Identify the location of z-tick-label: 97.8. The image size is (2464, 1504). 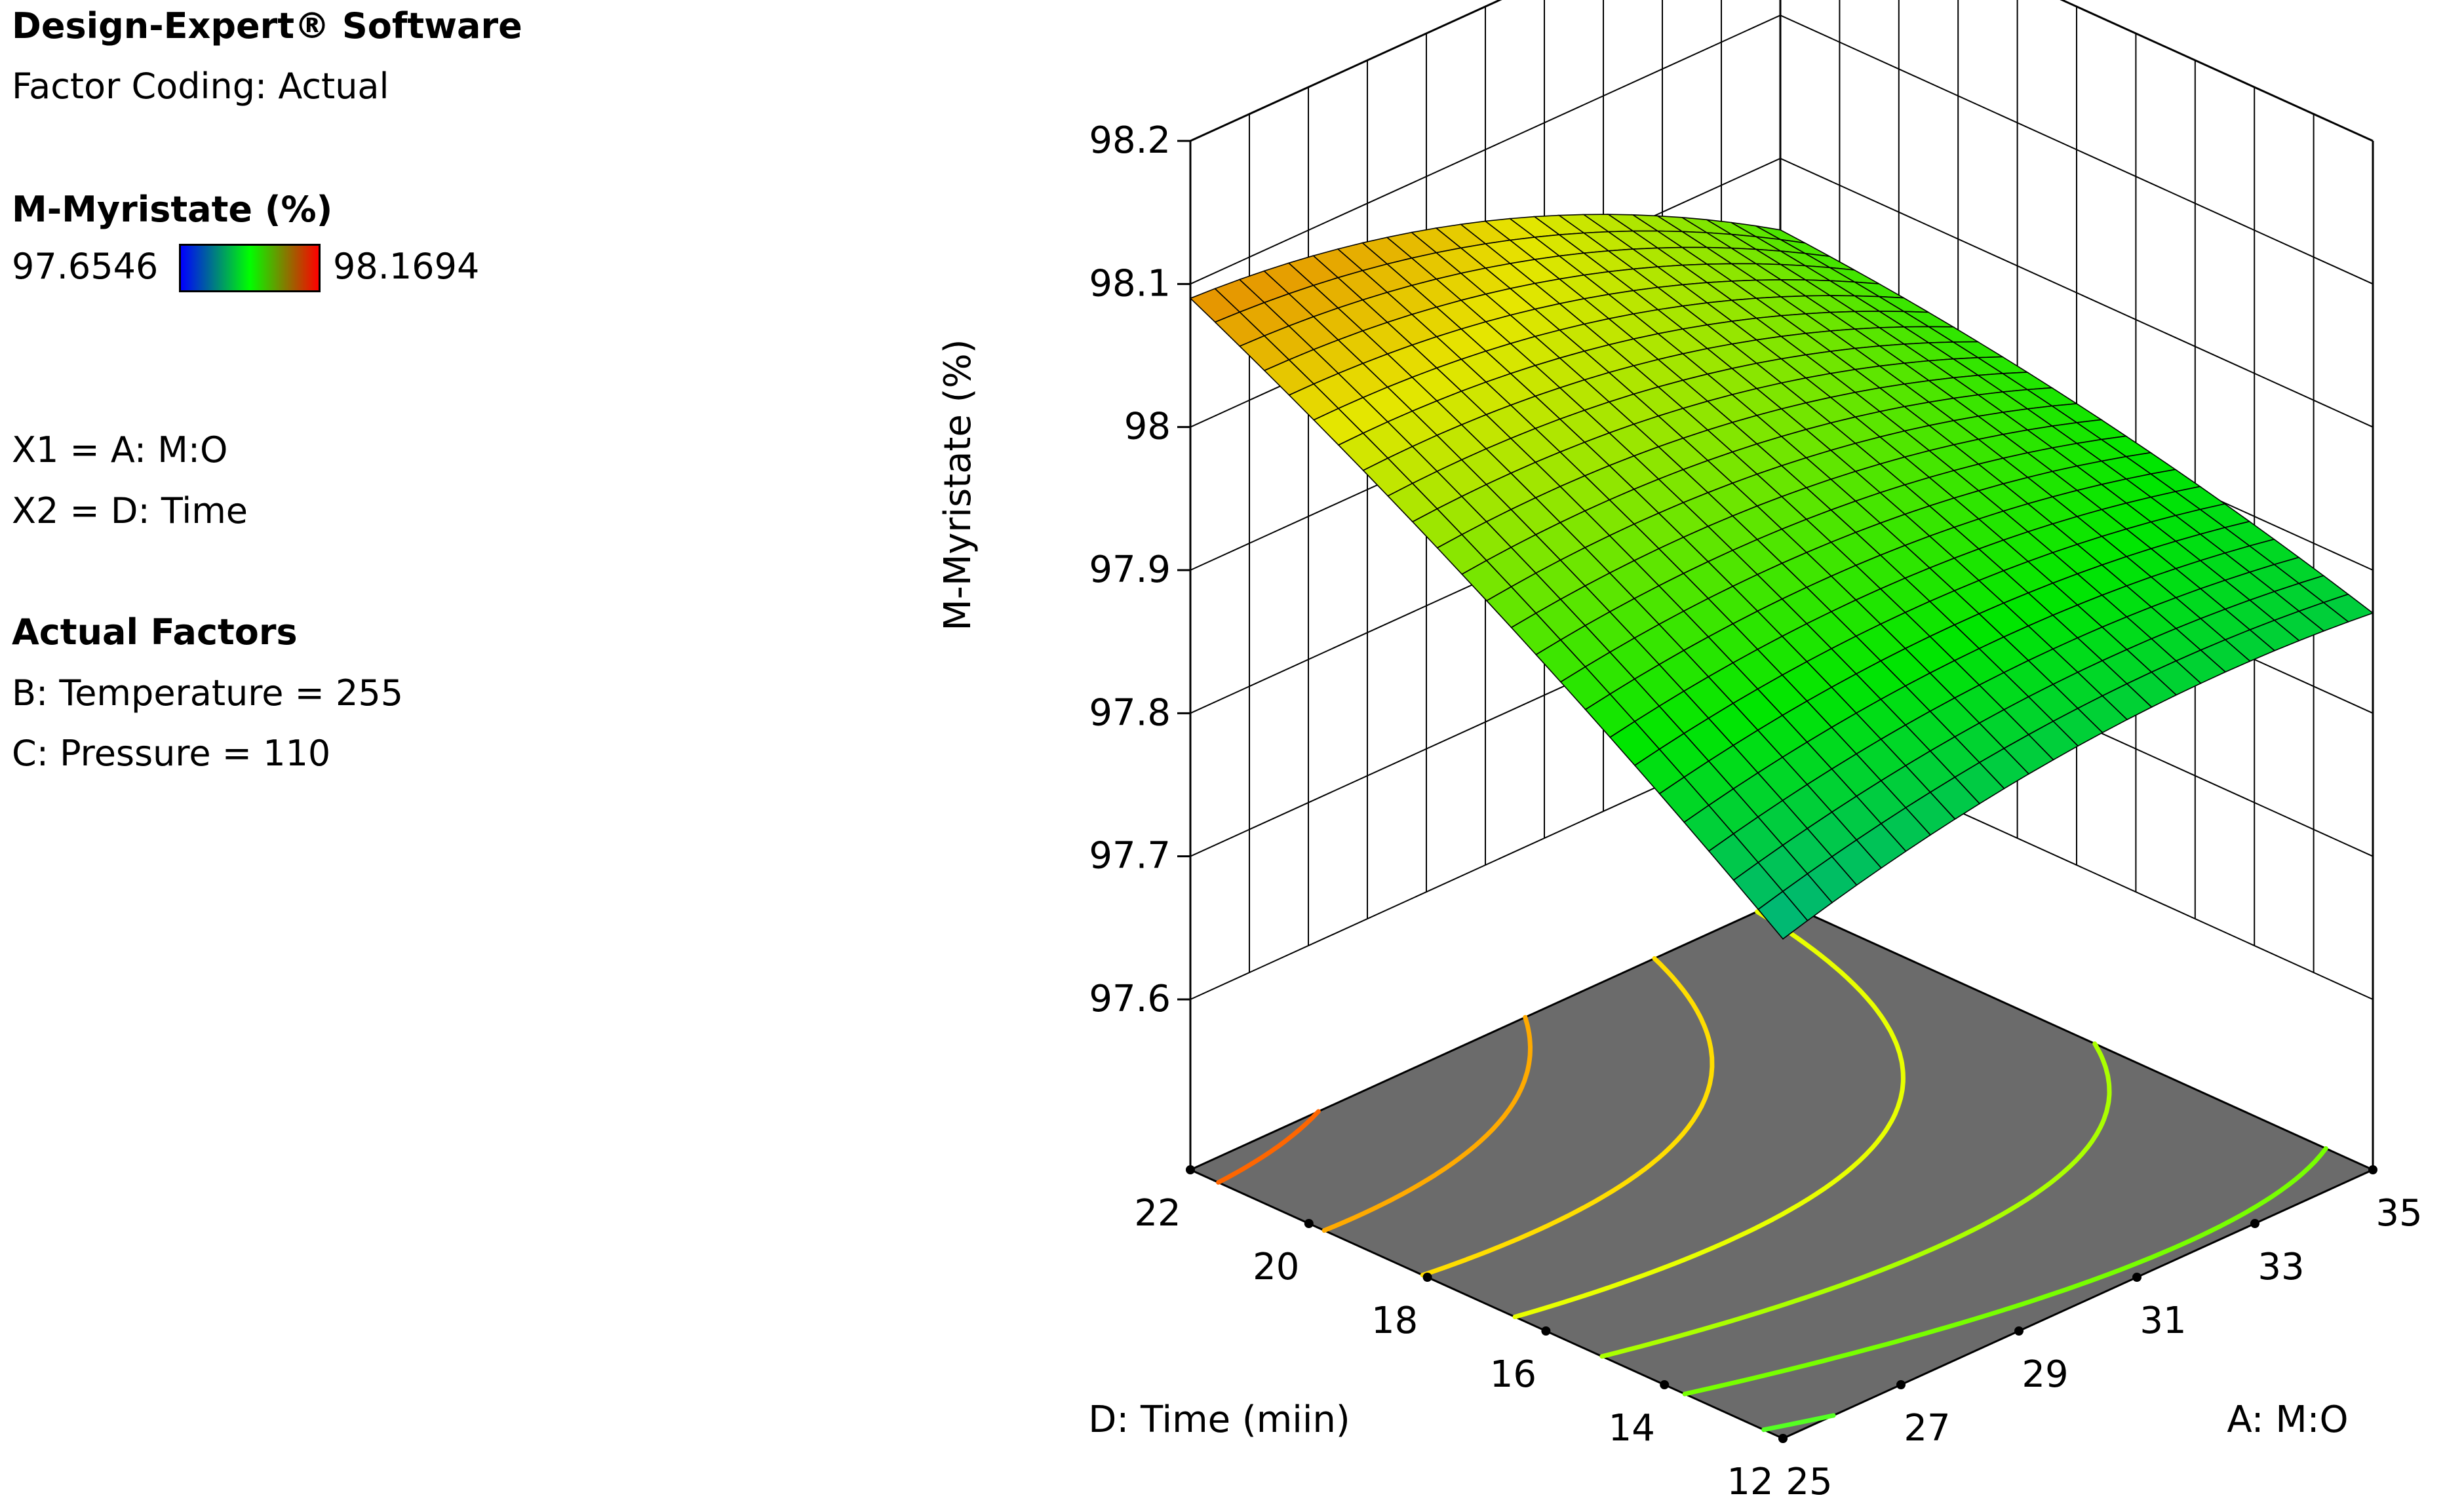
(1130, 712).